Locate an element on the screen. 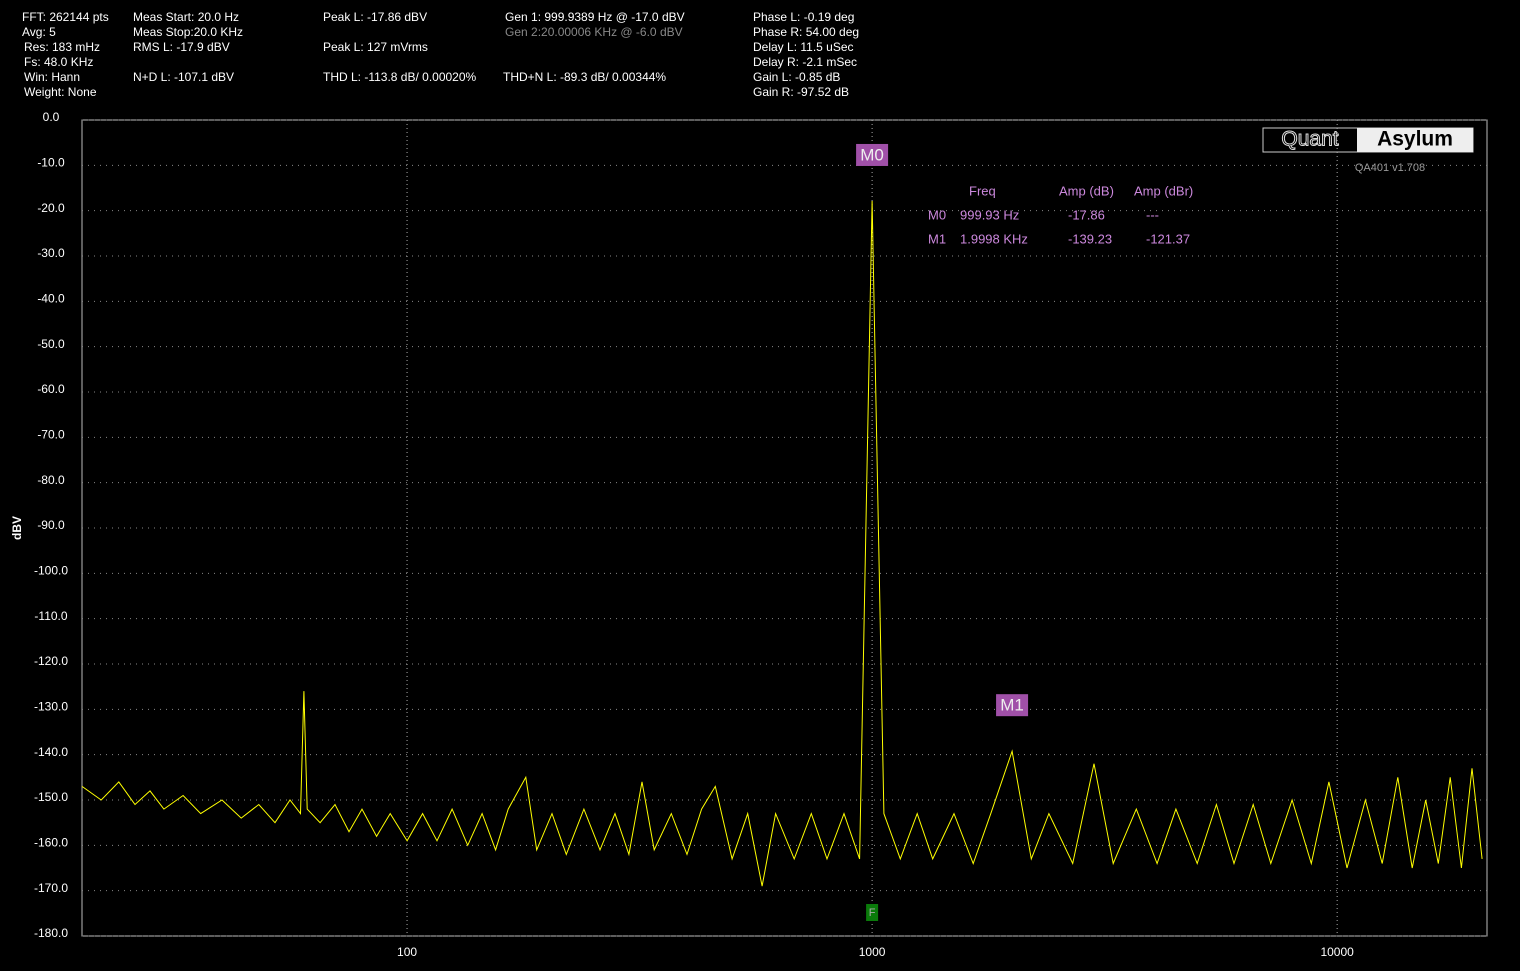 This screenshot has height=971, width=1520. header-text: Peak L: -17.86 dBV is located at coordinates (375, 17).